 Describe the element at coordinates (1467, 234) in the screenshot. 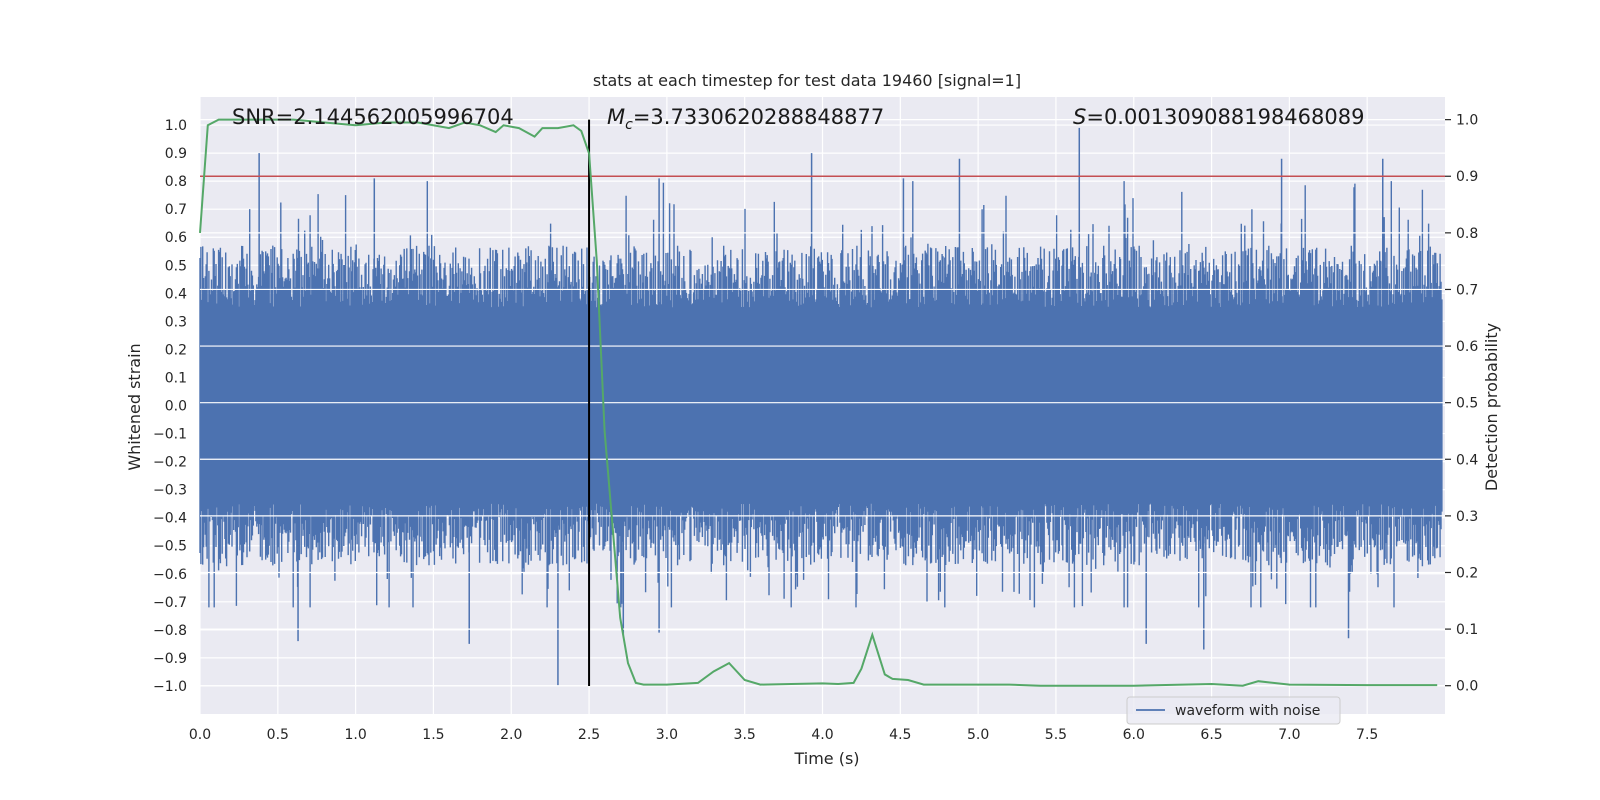

I see `y2-tick-label: 0.8` at that location.